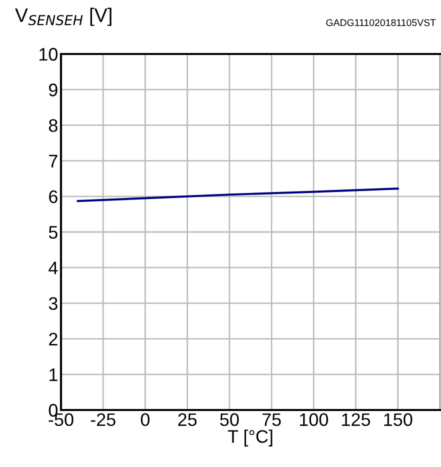 Image resolution: width=441 pixels, height=467 pixels. What do you see at coordinates (53, 90) in the screenshot?
I see `y-tick-label: 9` at bounding box center [53, 90].